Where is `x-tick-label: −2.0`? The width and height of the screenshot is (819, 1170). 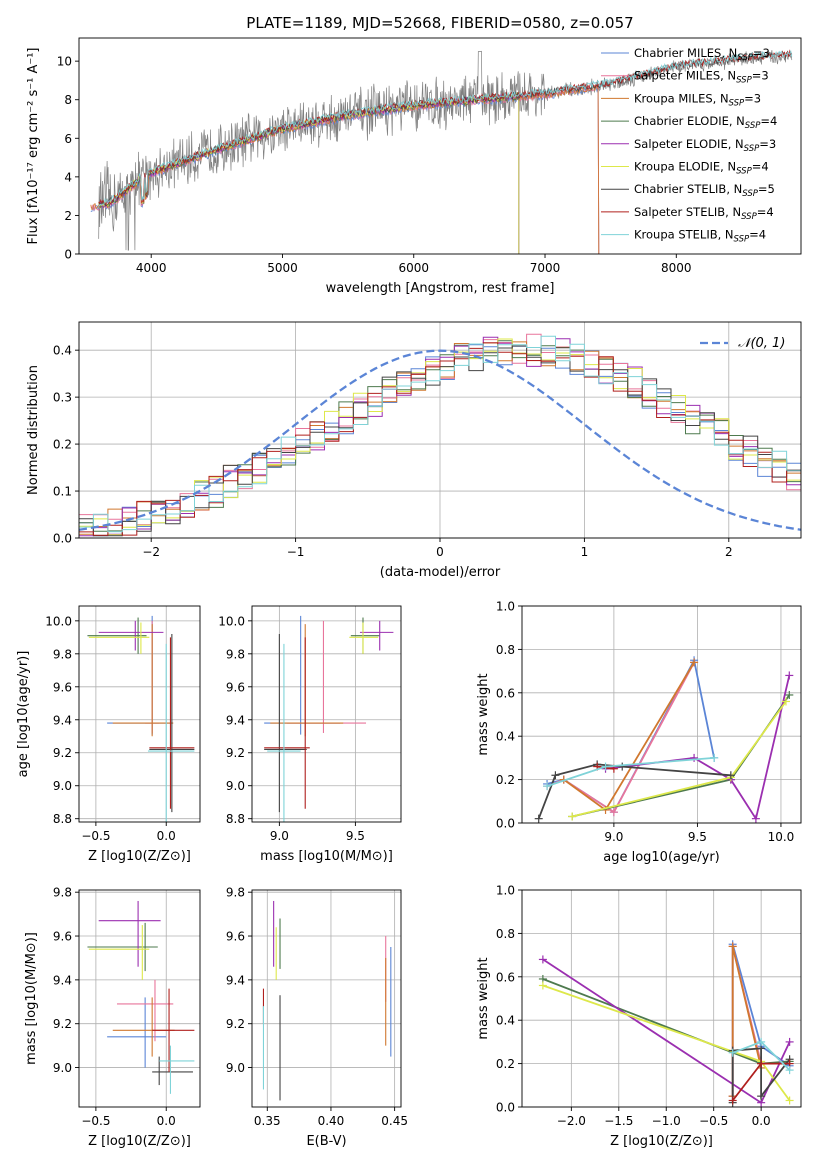
x-tick-label: −2.0 is located at coordinates (571, 1121).